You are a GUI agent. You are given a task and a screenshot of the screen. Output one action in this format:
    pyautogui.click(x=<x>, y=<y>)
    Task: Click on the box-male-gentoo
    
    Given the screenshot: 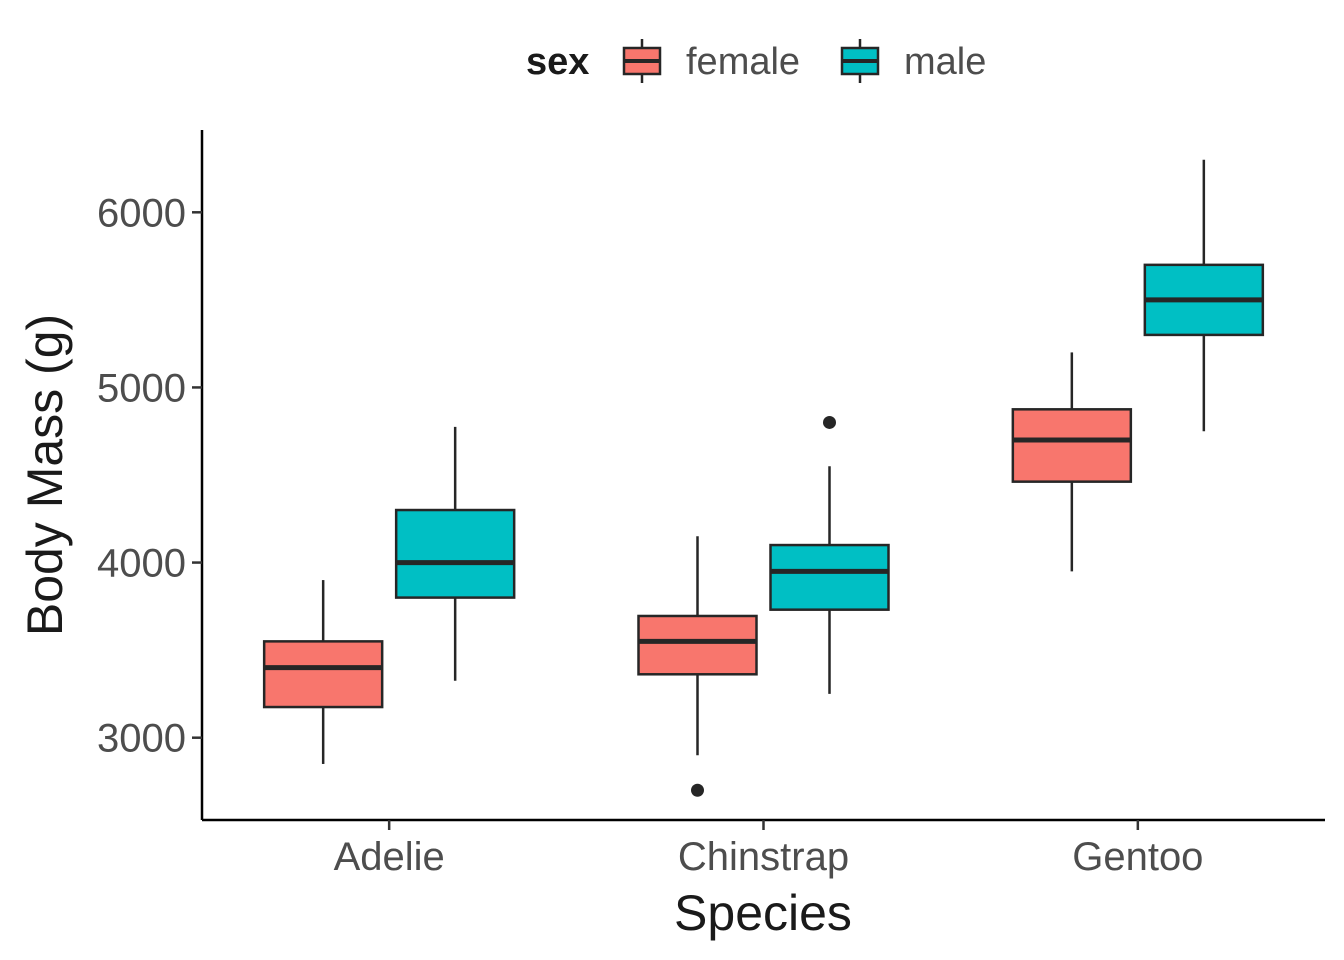 What is the action you would take?
    pyautogui.click(x=1204, y=295)
    